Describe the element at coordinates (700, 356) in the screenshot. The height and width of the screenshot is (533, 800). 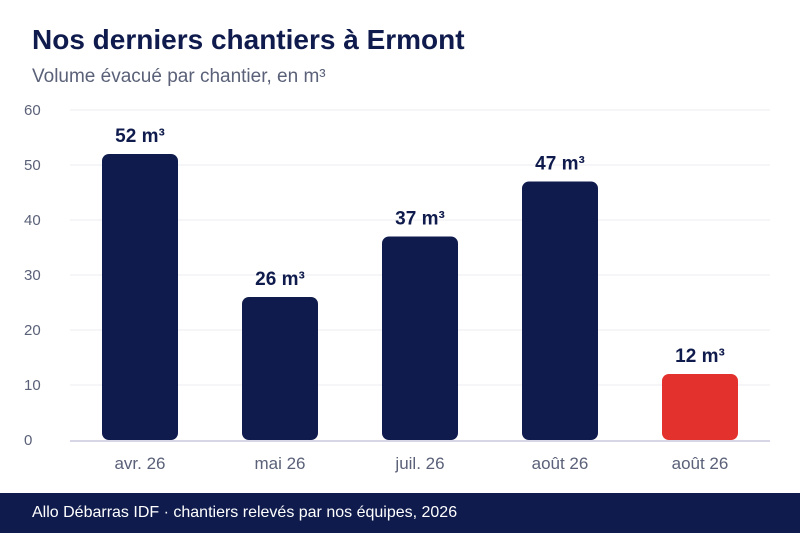
I see `bar-value-label: 12 m³` at that location.